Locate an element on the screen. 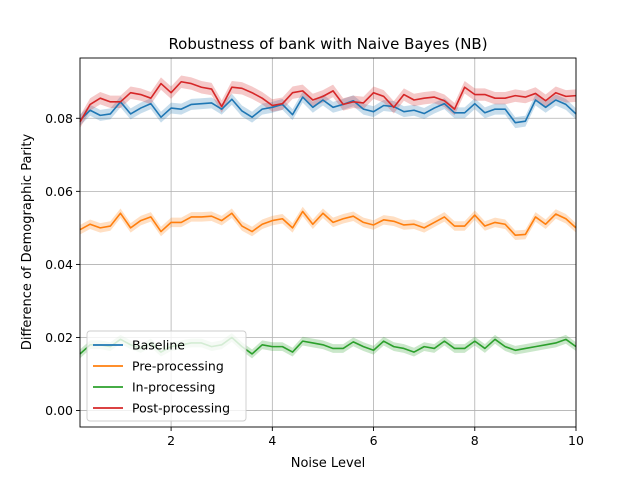 The image size is (640, 480). x-tick-label: 4 is located at coordinates (272, 440).